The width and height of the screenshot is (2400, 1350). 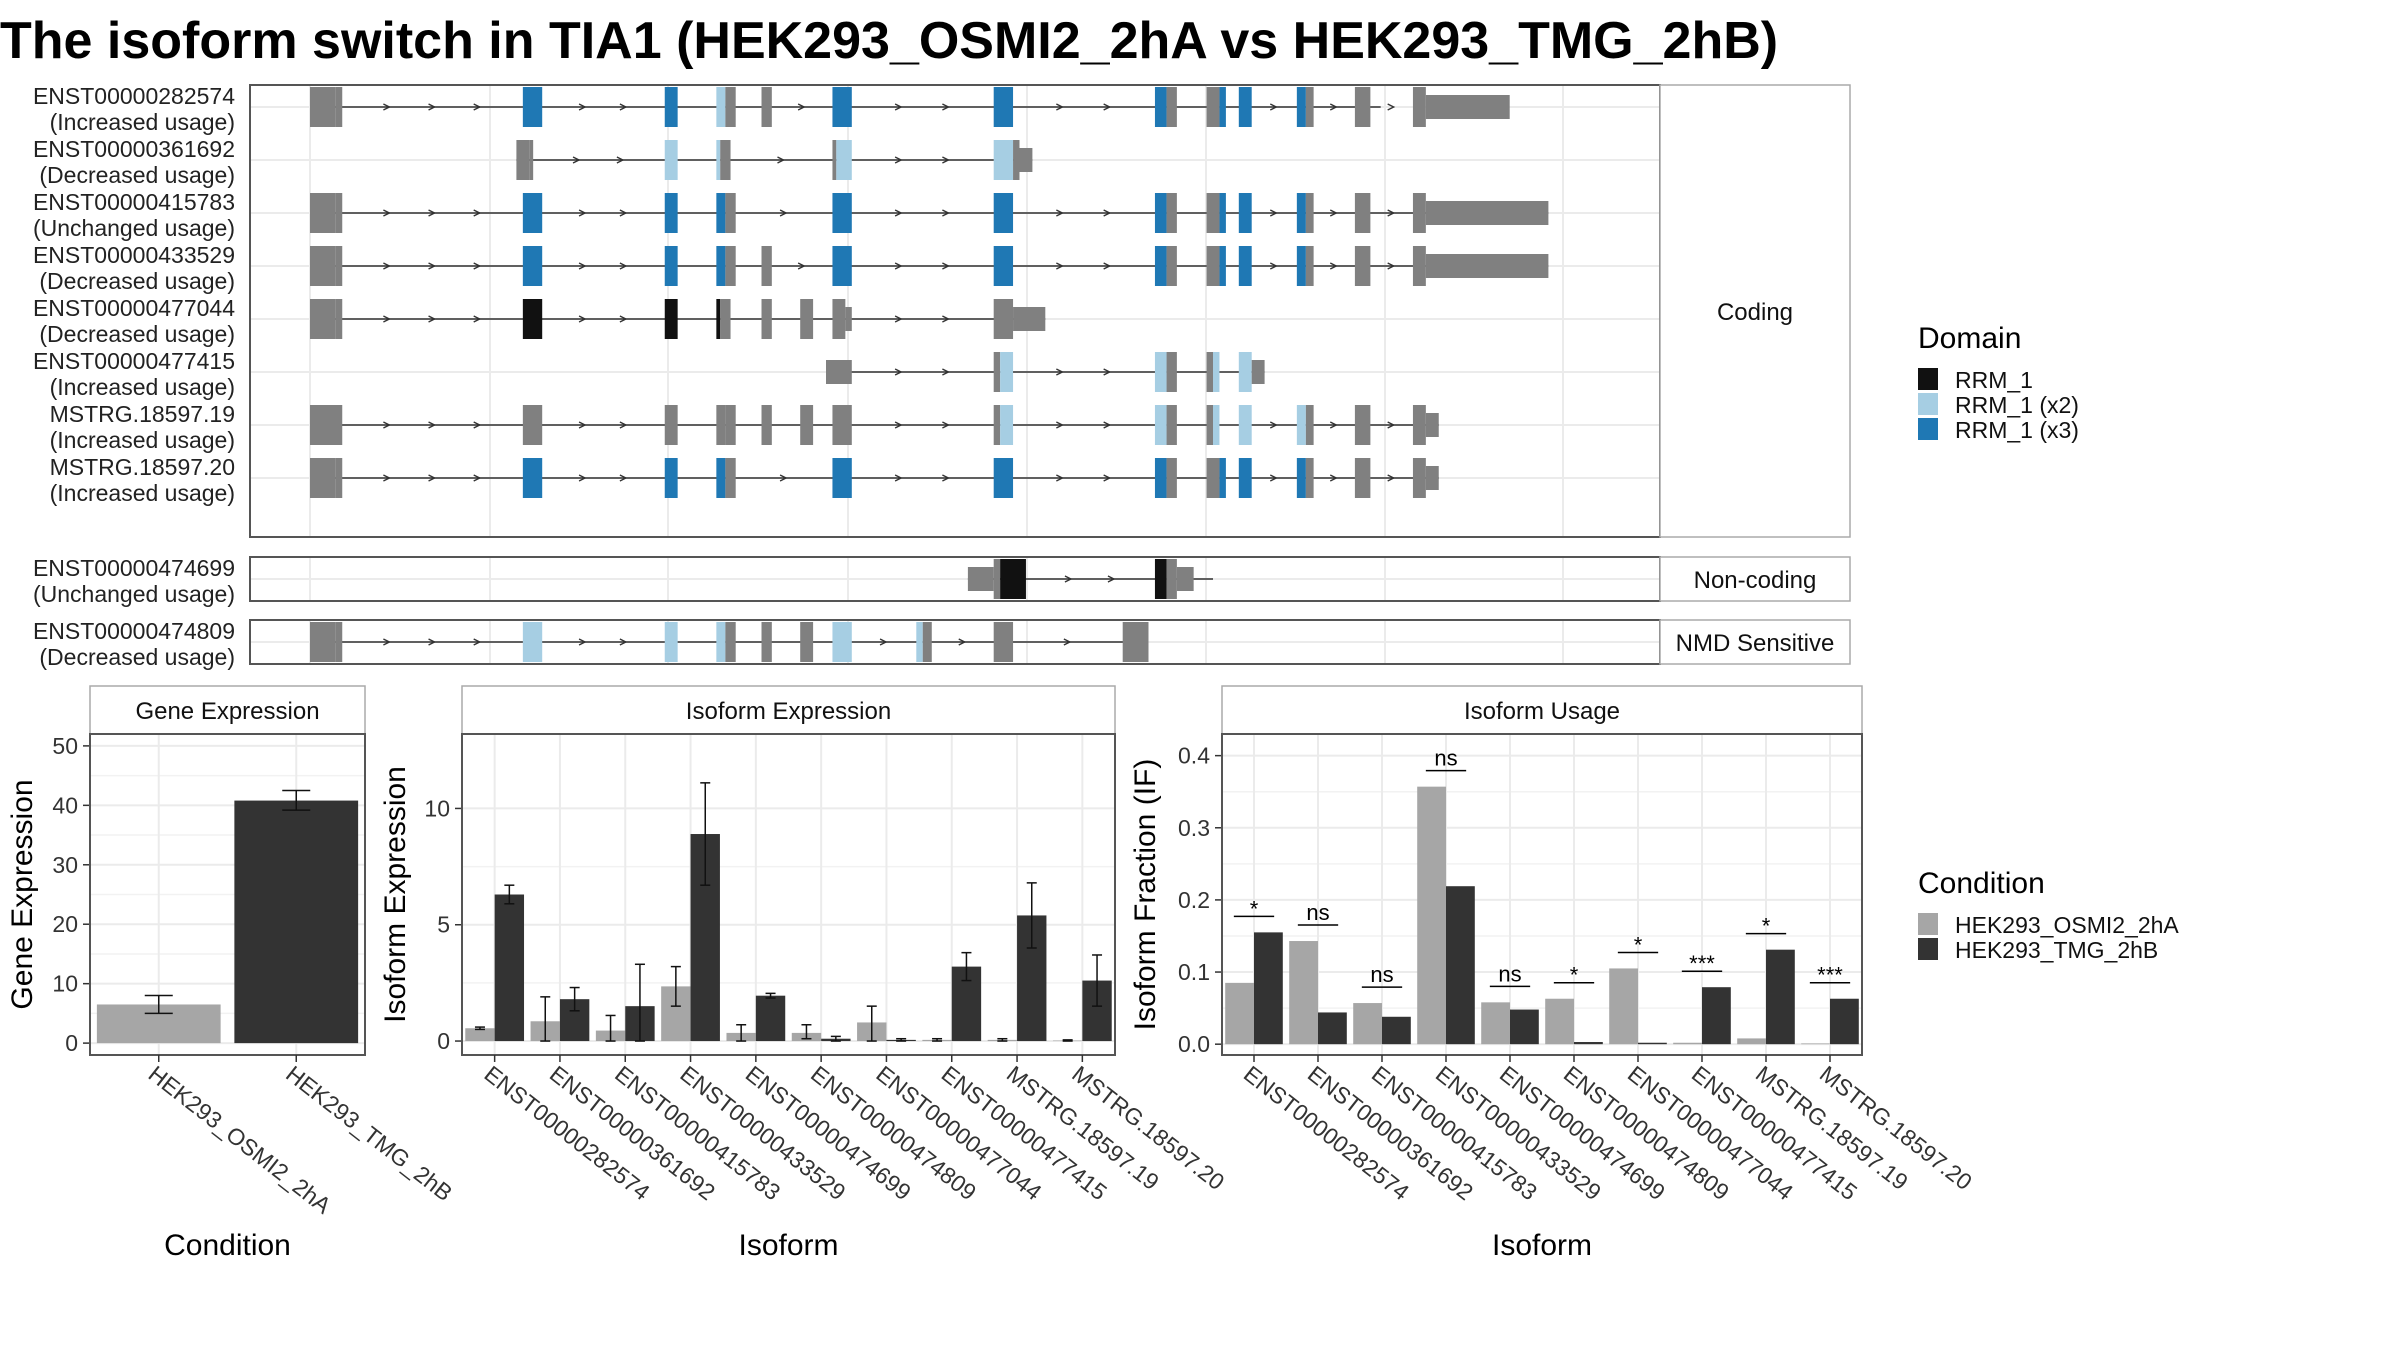 What do you see at coordinates (142, 122) in the screenshot?
I see `transcript-usage: (Increased usage)` at bounding box center [142, 122].